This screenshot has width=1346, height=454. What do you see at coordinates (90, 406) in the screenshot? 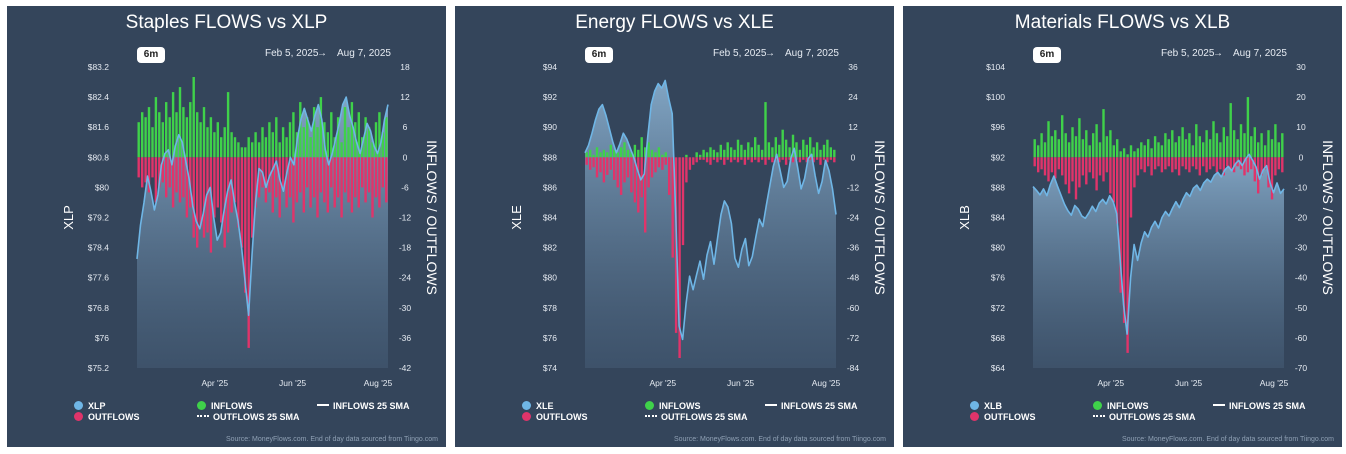
I see `legend-price: XLP` at bounding box center [90, 406].